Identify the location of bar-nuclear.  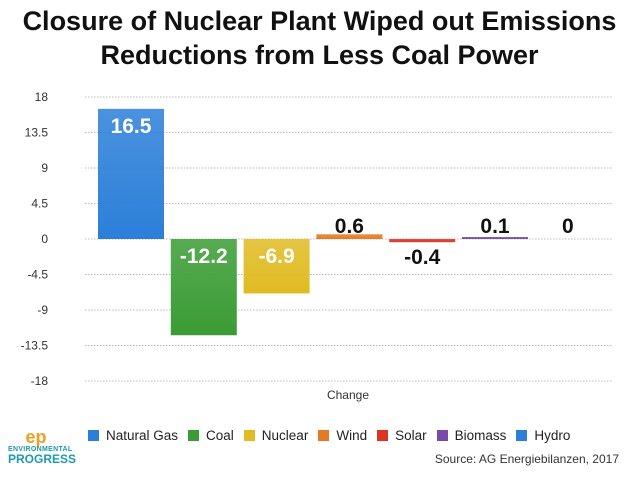
(276, 266).